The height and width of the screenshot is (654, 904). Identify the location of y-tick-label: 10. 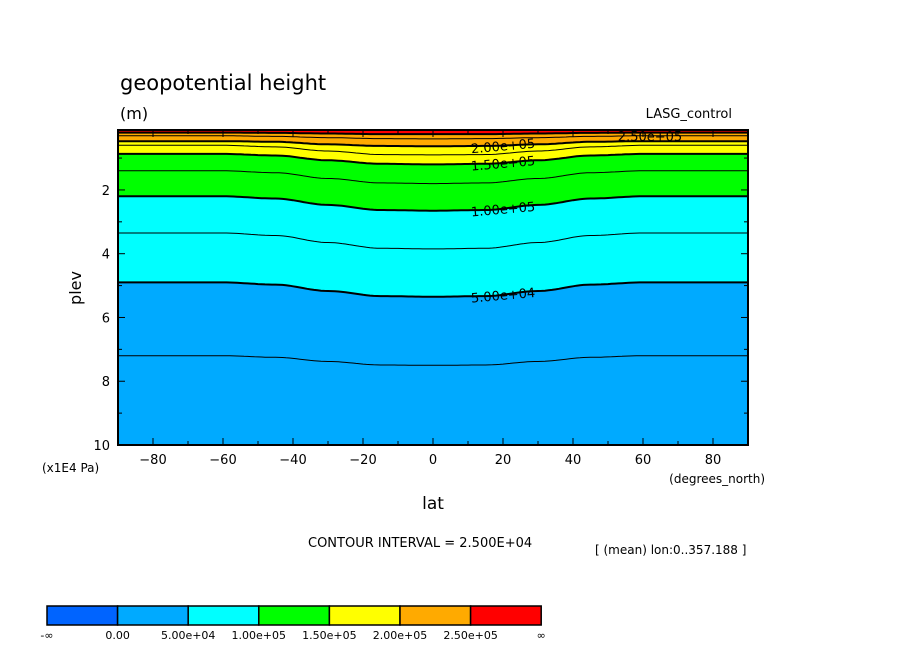
(101, 446).